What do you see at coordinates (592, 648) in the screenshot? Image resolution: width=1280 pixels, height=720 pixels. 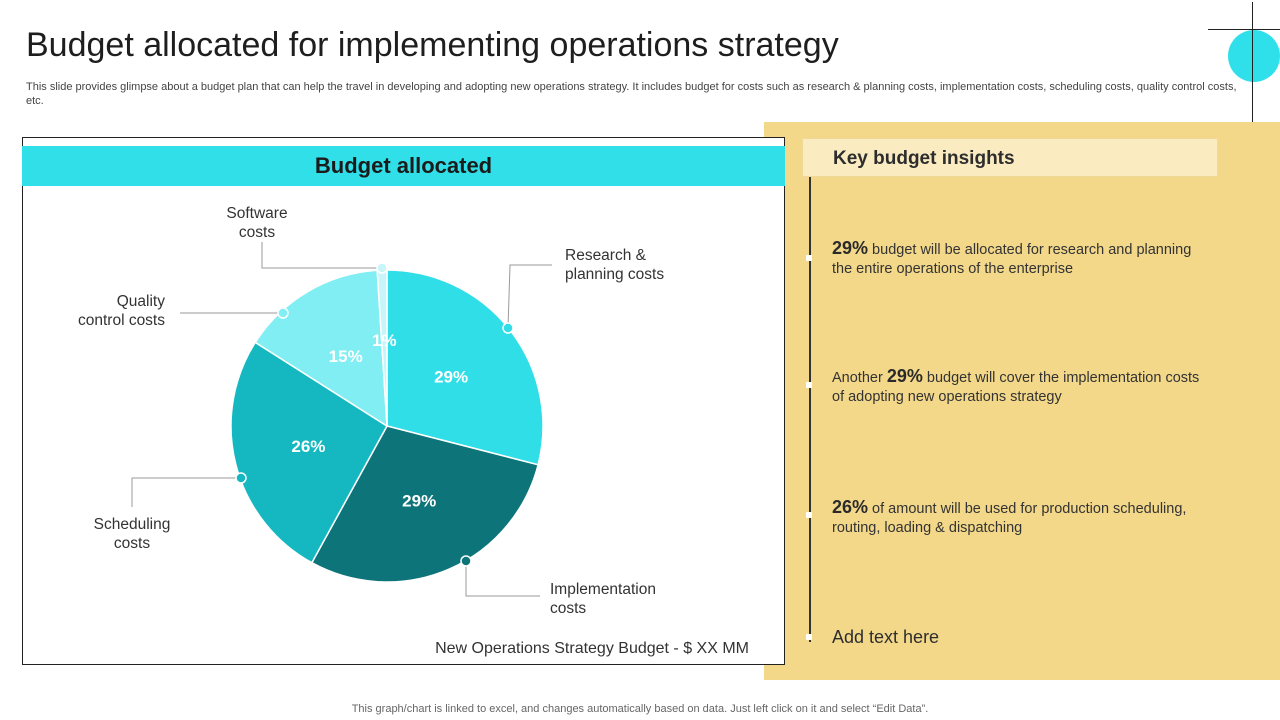 I see `chart-footnote: New Operations Strategy Budget - $ XX MM` at bounding box center [592, 648].